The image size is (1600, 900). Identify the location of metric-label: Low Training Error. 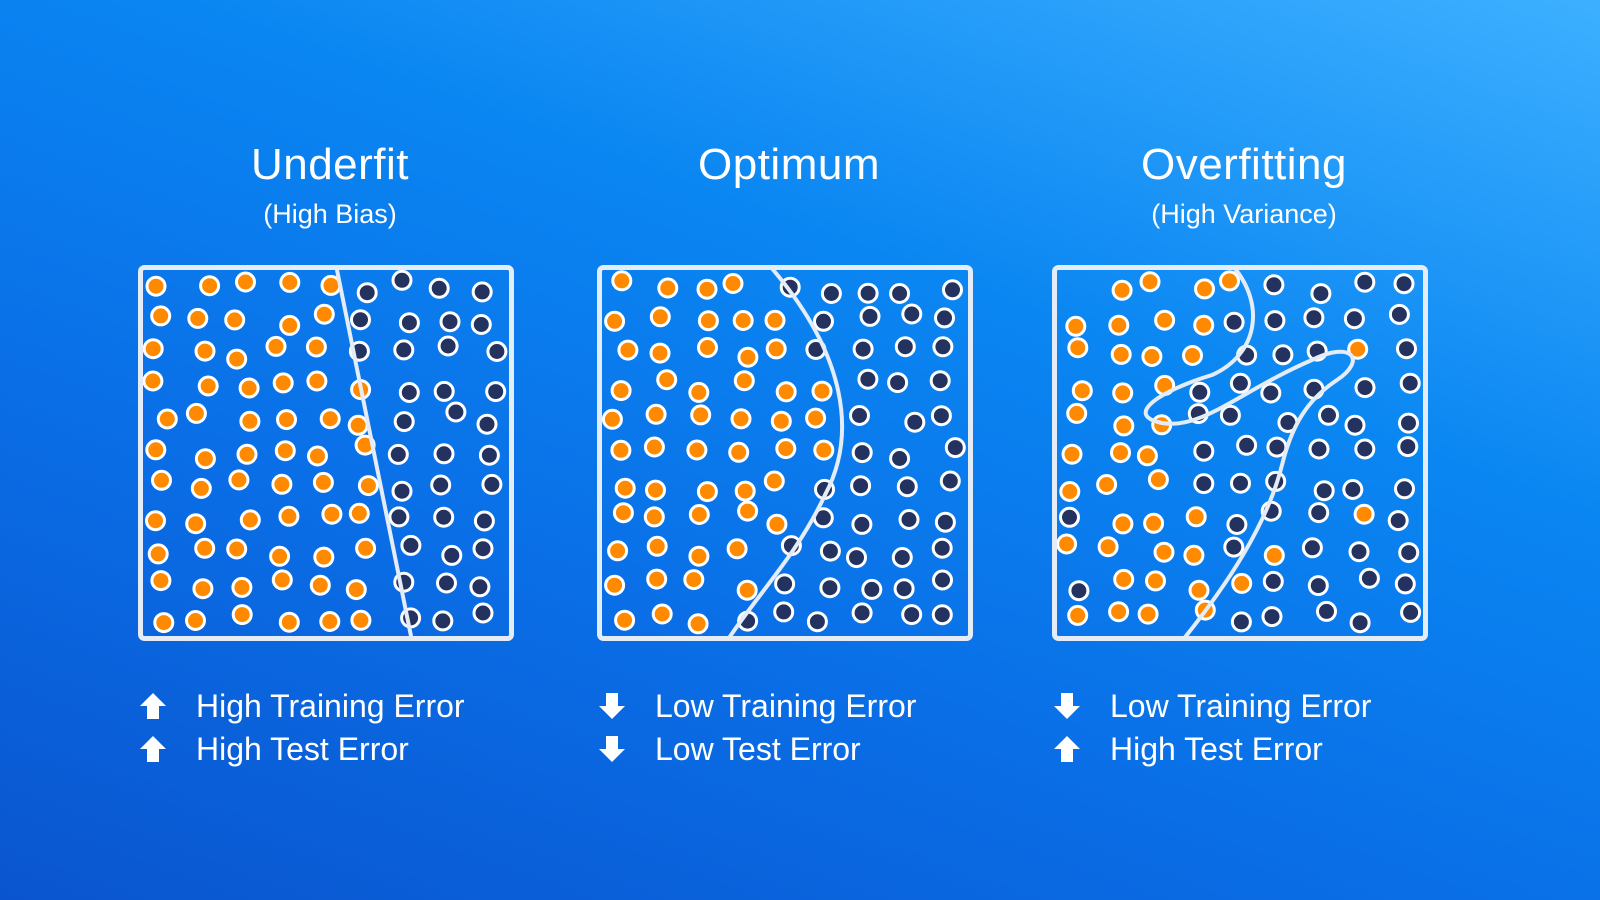
(1241, 706).